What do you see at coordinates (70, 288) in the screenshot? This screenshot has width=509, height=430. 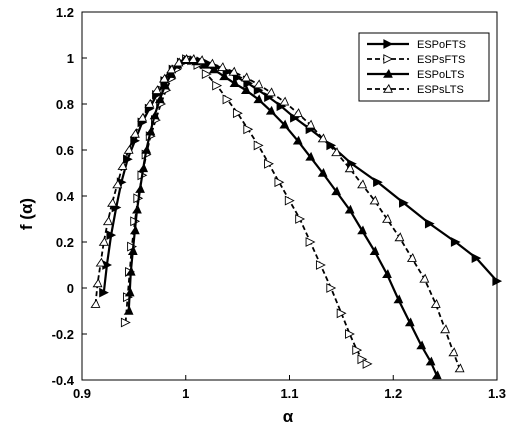 I see `y-tick-label: 0` at bounding box center [70, 288].